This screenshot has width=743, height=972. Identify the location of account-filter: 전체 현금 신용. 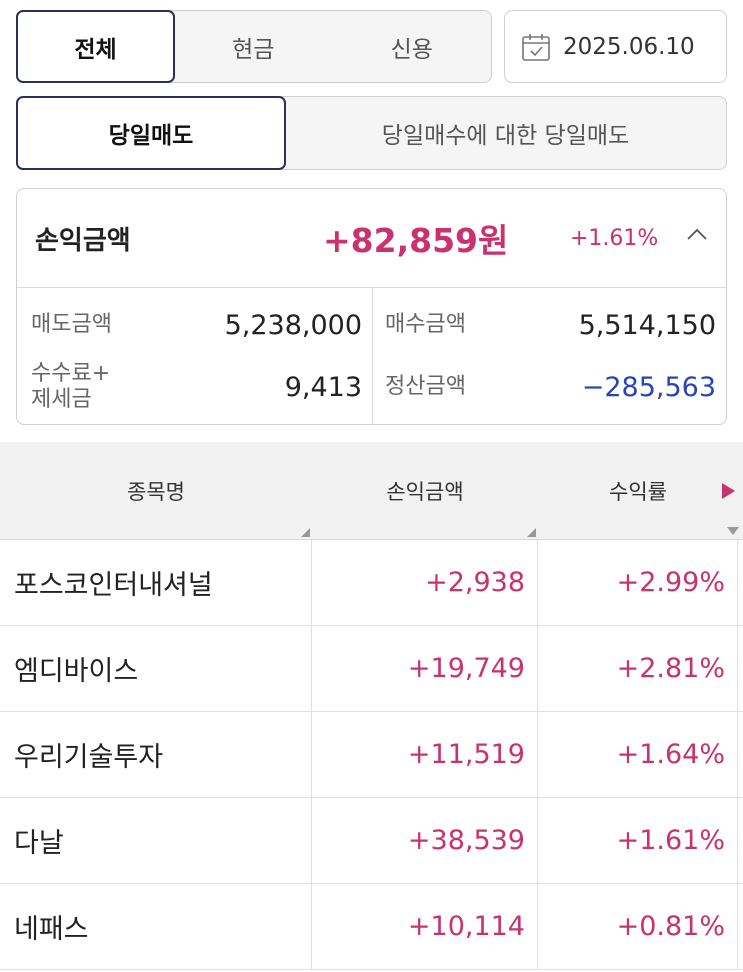
(254, 46).